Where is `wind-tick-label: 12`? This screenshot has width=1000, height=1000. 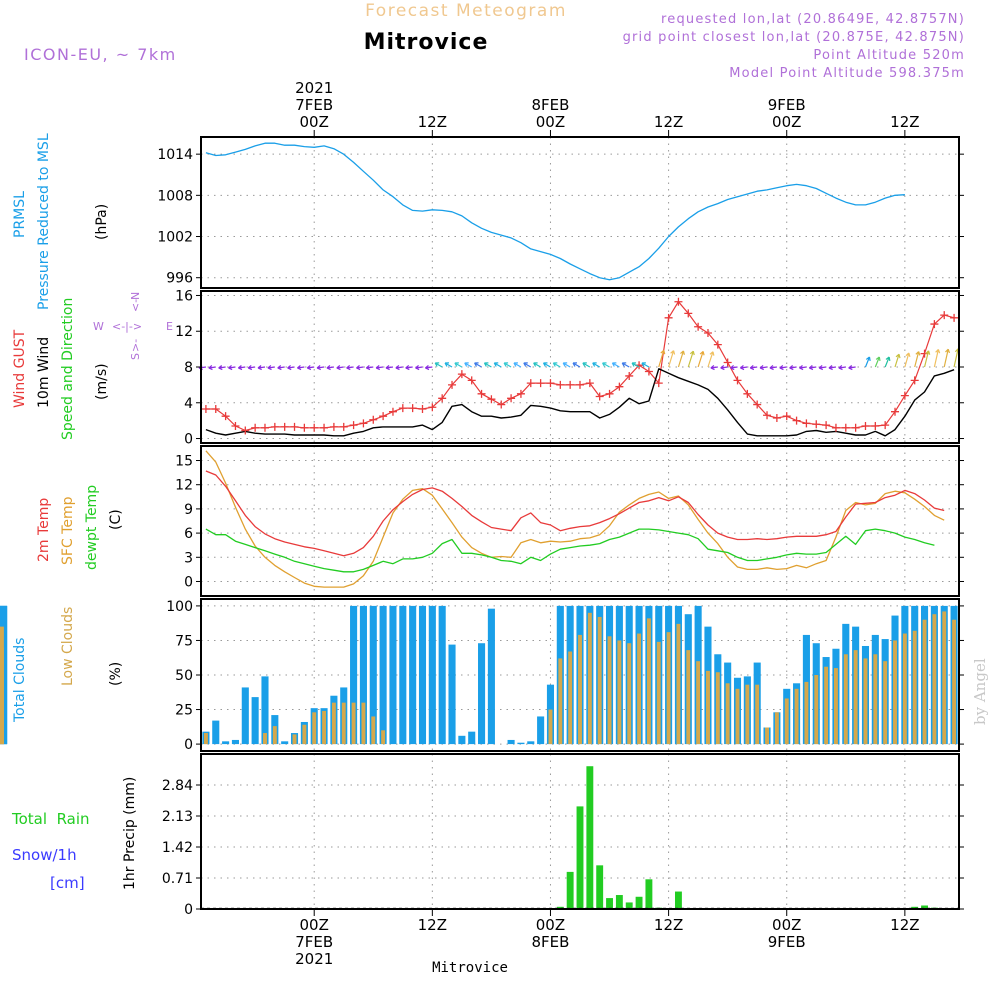 wind-tick-label: 12 is located at coordinates (184, 332).